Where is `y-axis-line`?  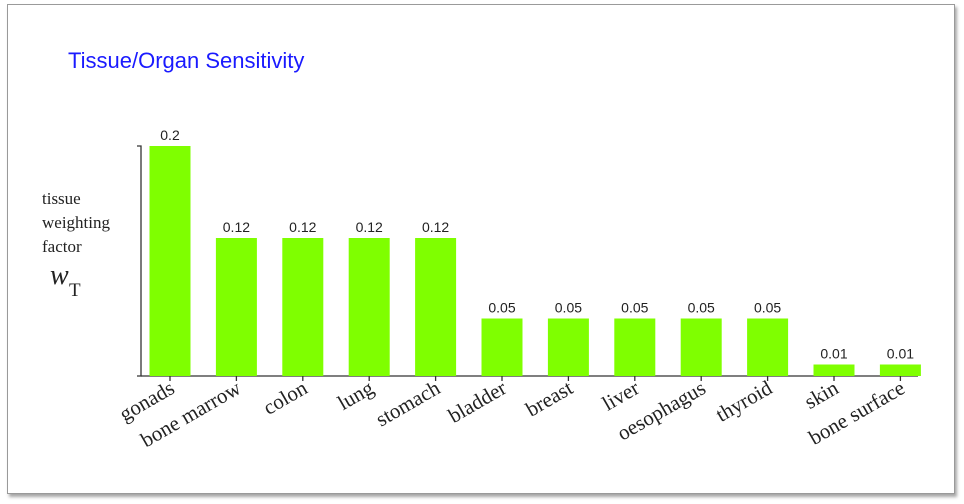 y-axis-line is located at coordinates (139, 261).